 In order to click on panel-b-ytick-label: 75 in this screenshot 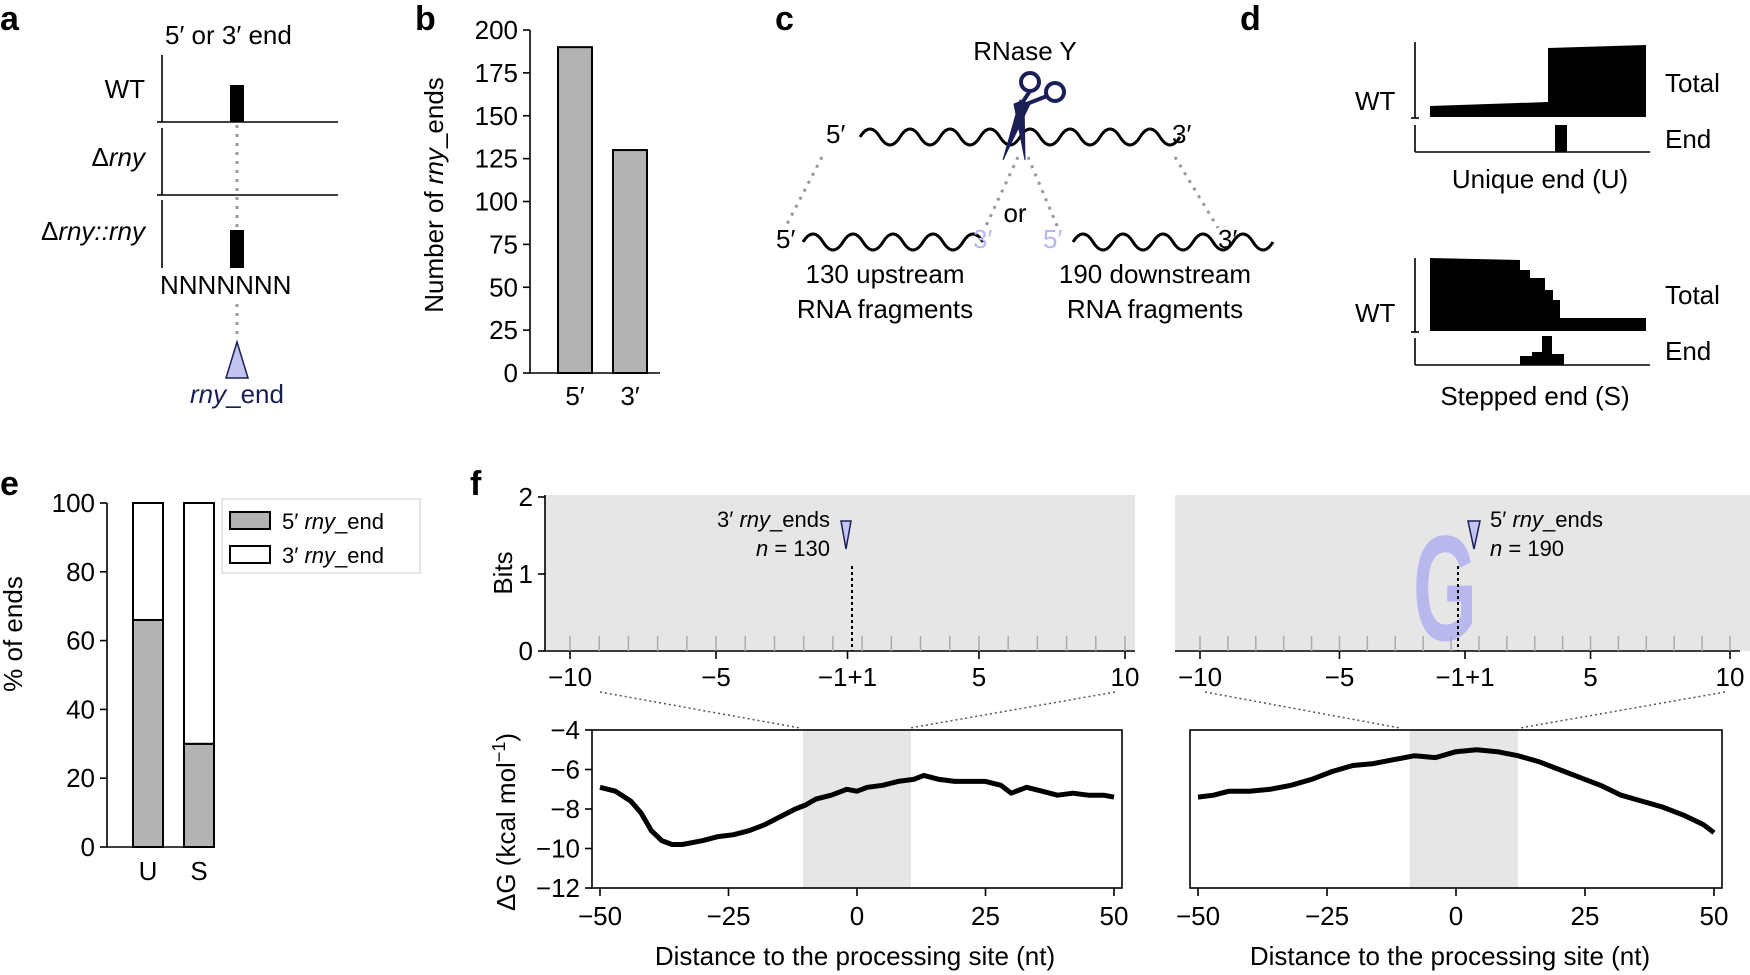, I will do `click(503, 244)`.